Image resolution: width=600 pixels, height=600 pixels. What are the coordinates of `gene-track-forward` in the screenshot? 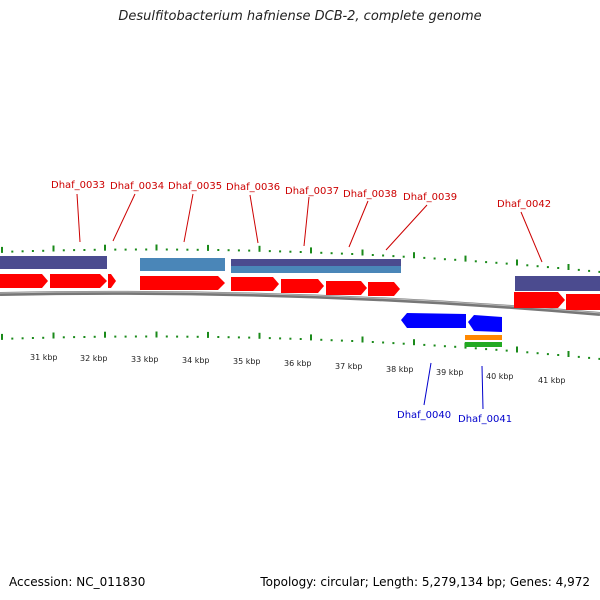 It's located at (300, 273).